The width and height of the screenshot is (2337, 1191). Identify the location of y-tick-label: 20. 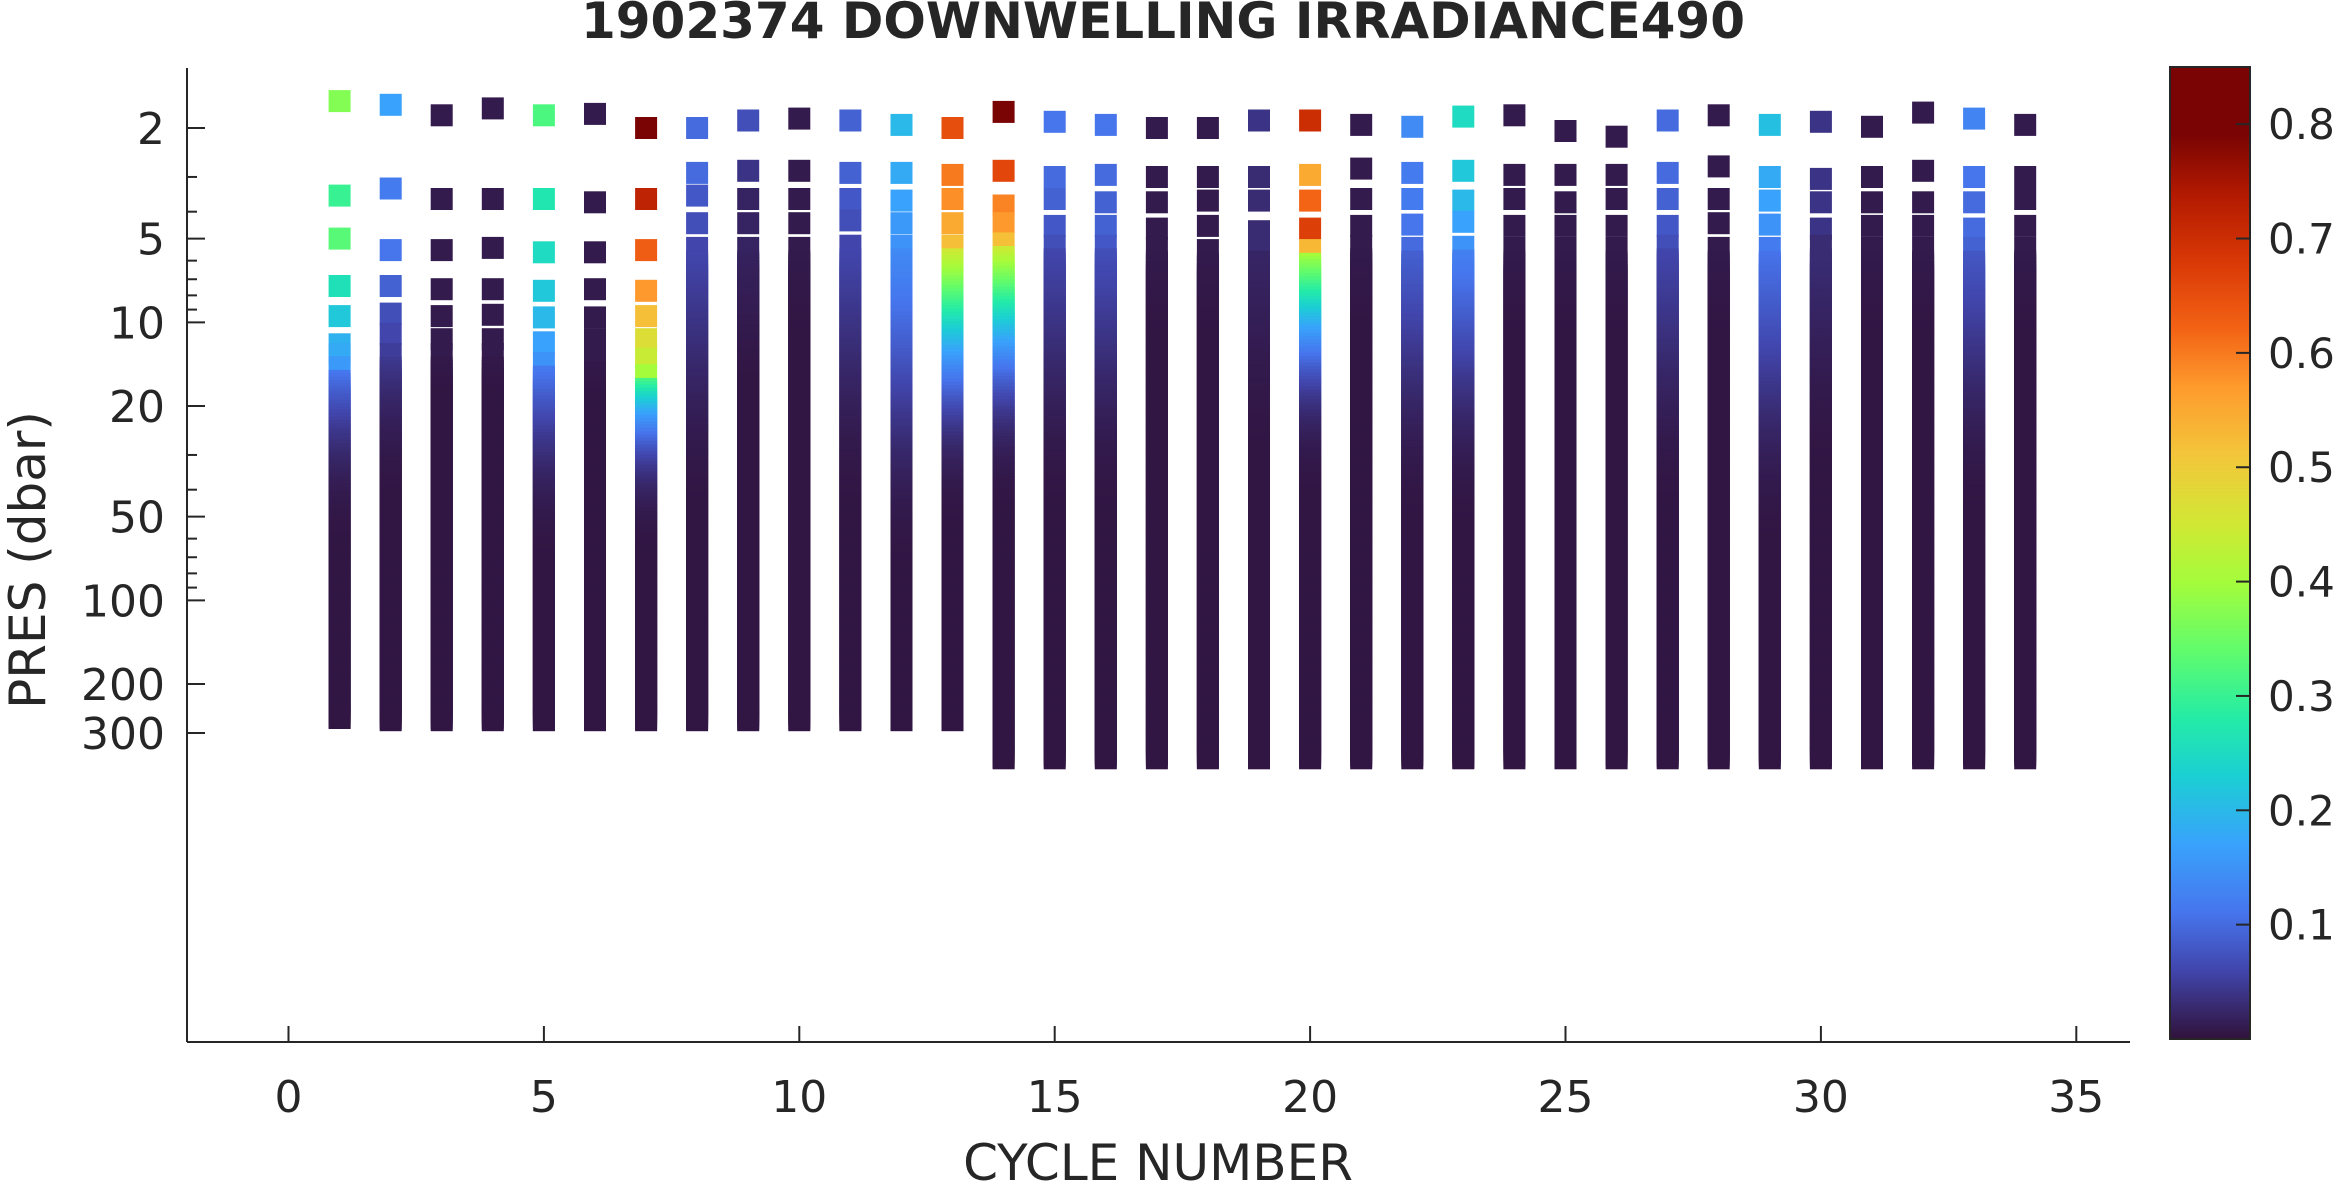
(137, 407).